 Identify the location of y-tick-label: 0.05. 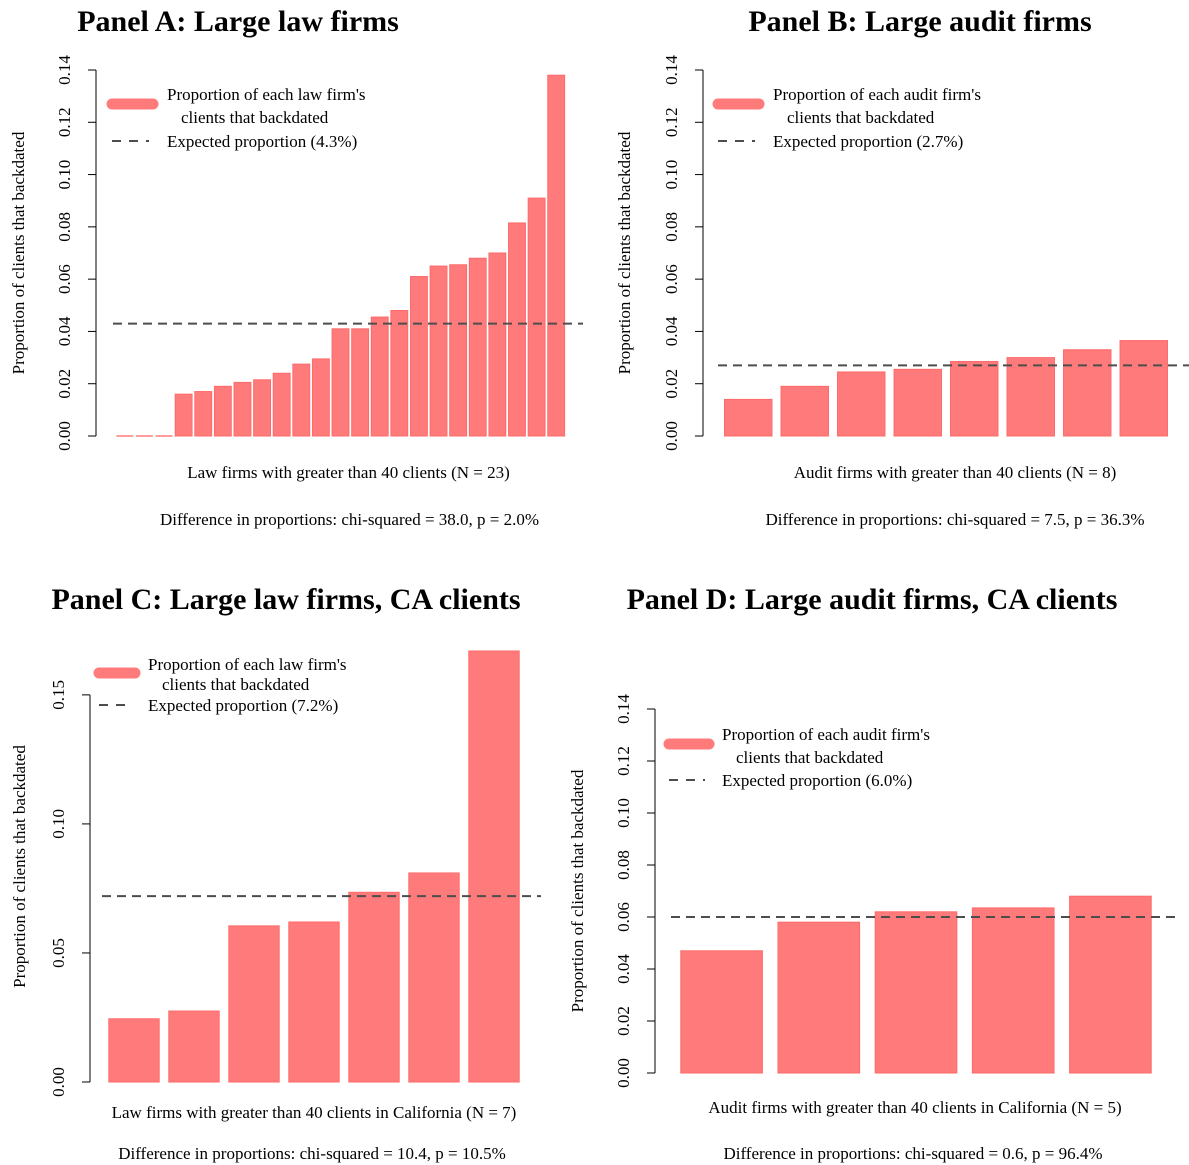
(58, 953).